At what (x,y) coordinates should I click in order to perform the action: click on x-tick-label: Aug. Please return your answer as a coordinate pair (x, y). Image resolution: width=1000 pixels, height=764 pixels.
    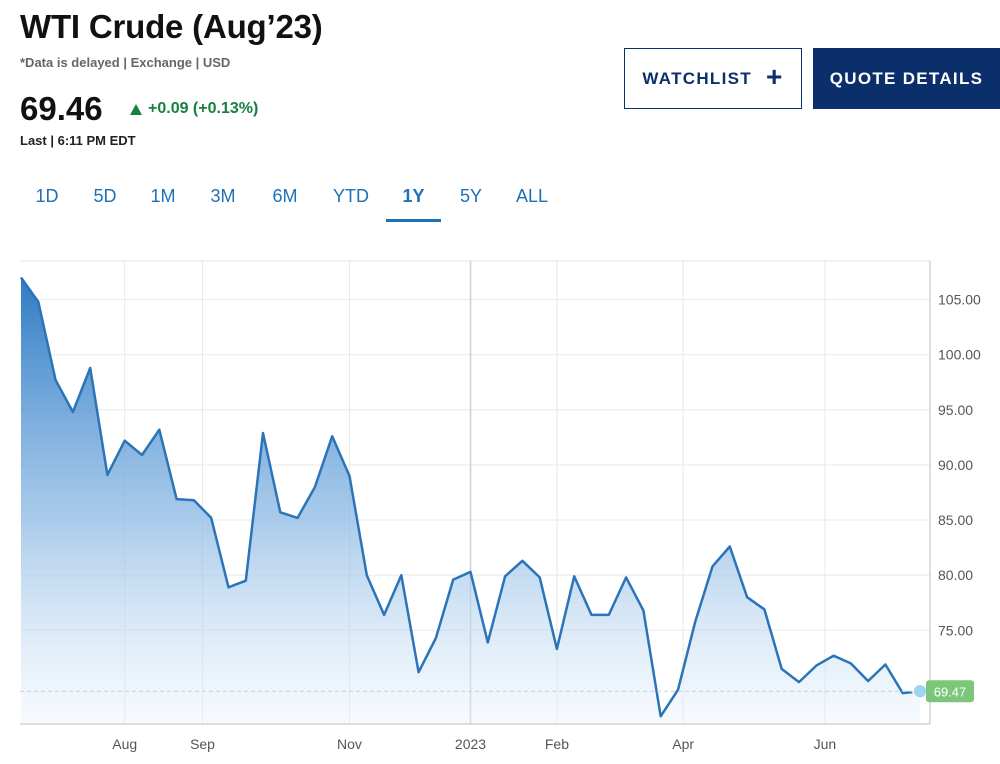
    Looking at the image, I should click on (124, 744).